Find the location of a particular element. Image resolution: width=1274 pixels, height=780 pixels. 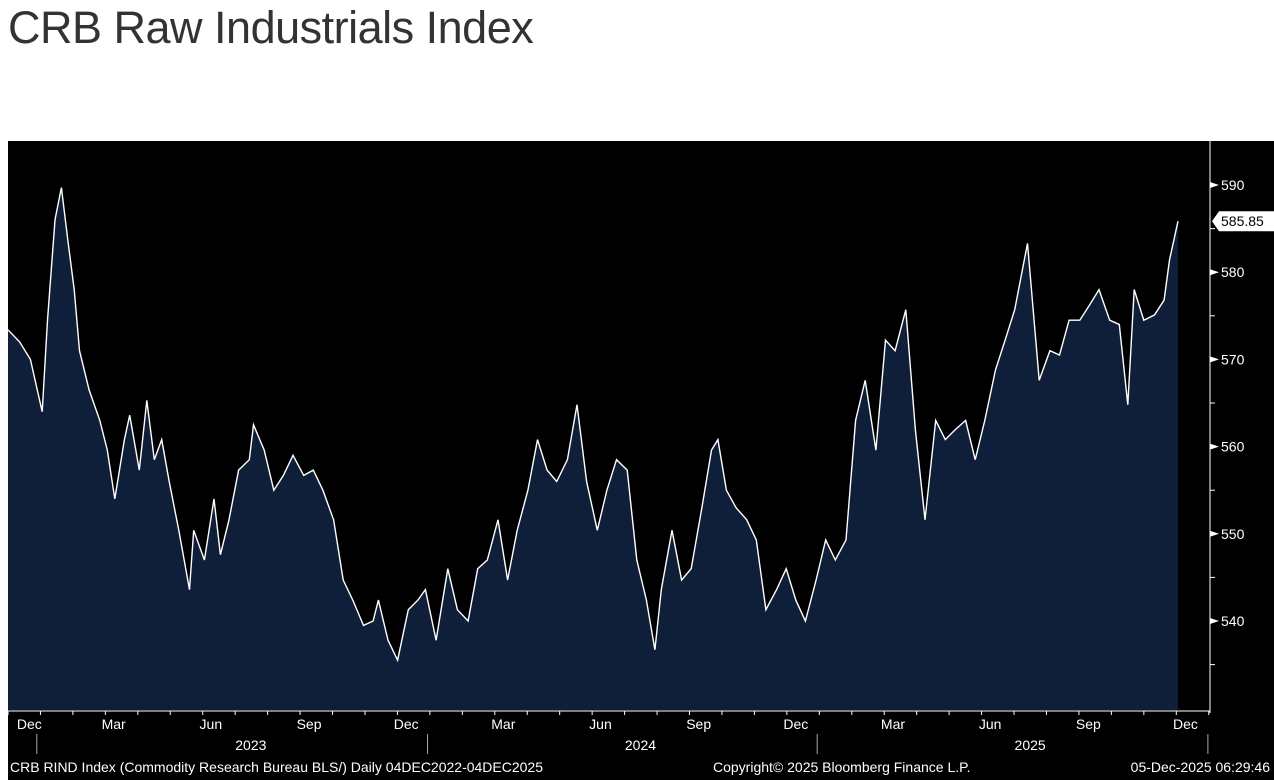

y-tick-label: 540 is located at coordinates (1233, 621).